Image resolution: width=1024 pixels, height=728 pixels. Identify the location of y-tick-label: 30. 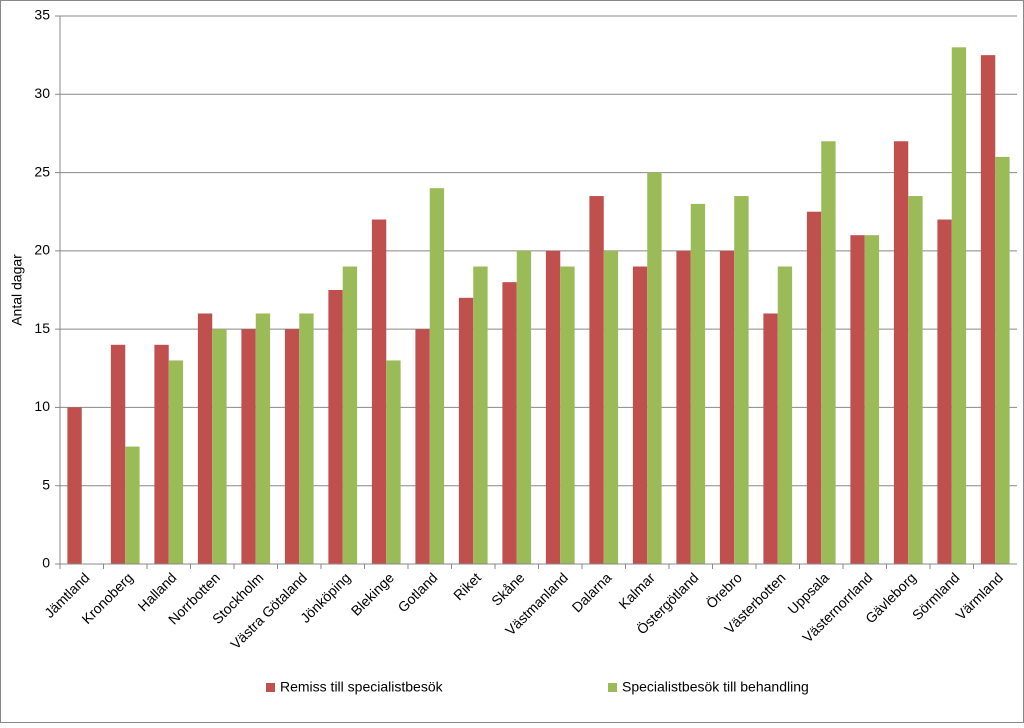
(42, 93).